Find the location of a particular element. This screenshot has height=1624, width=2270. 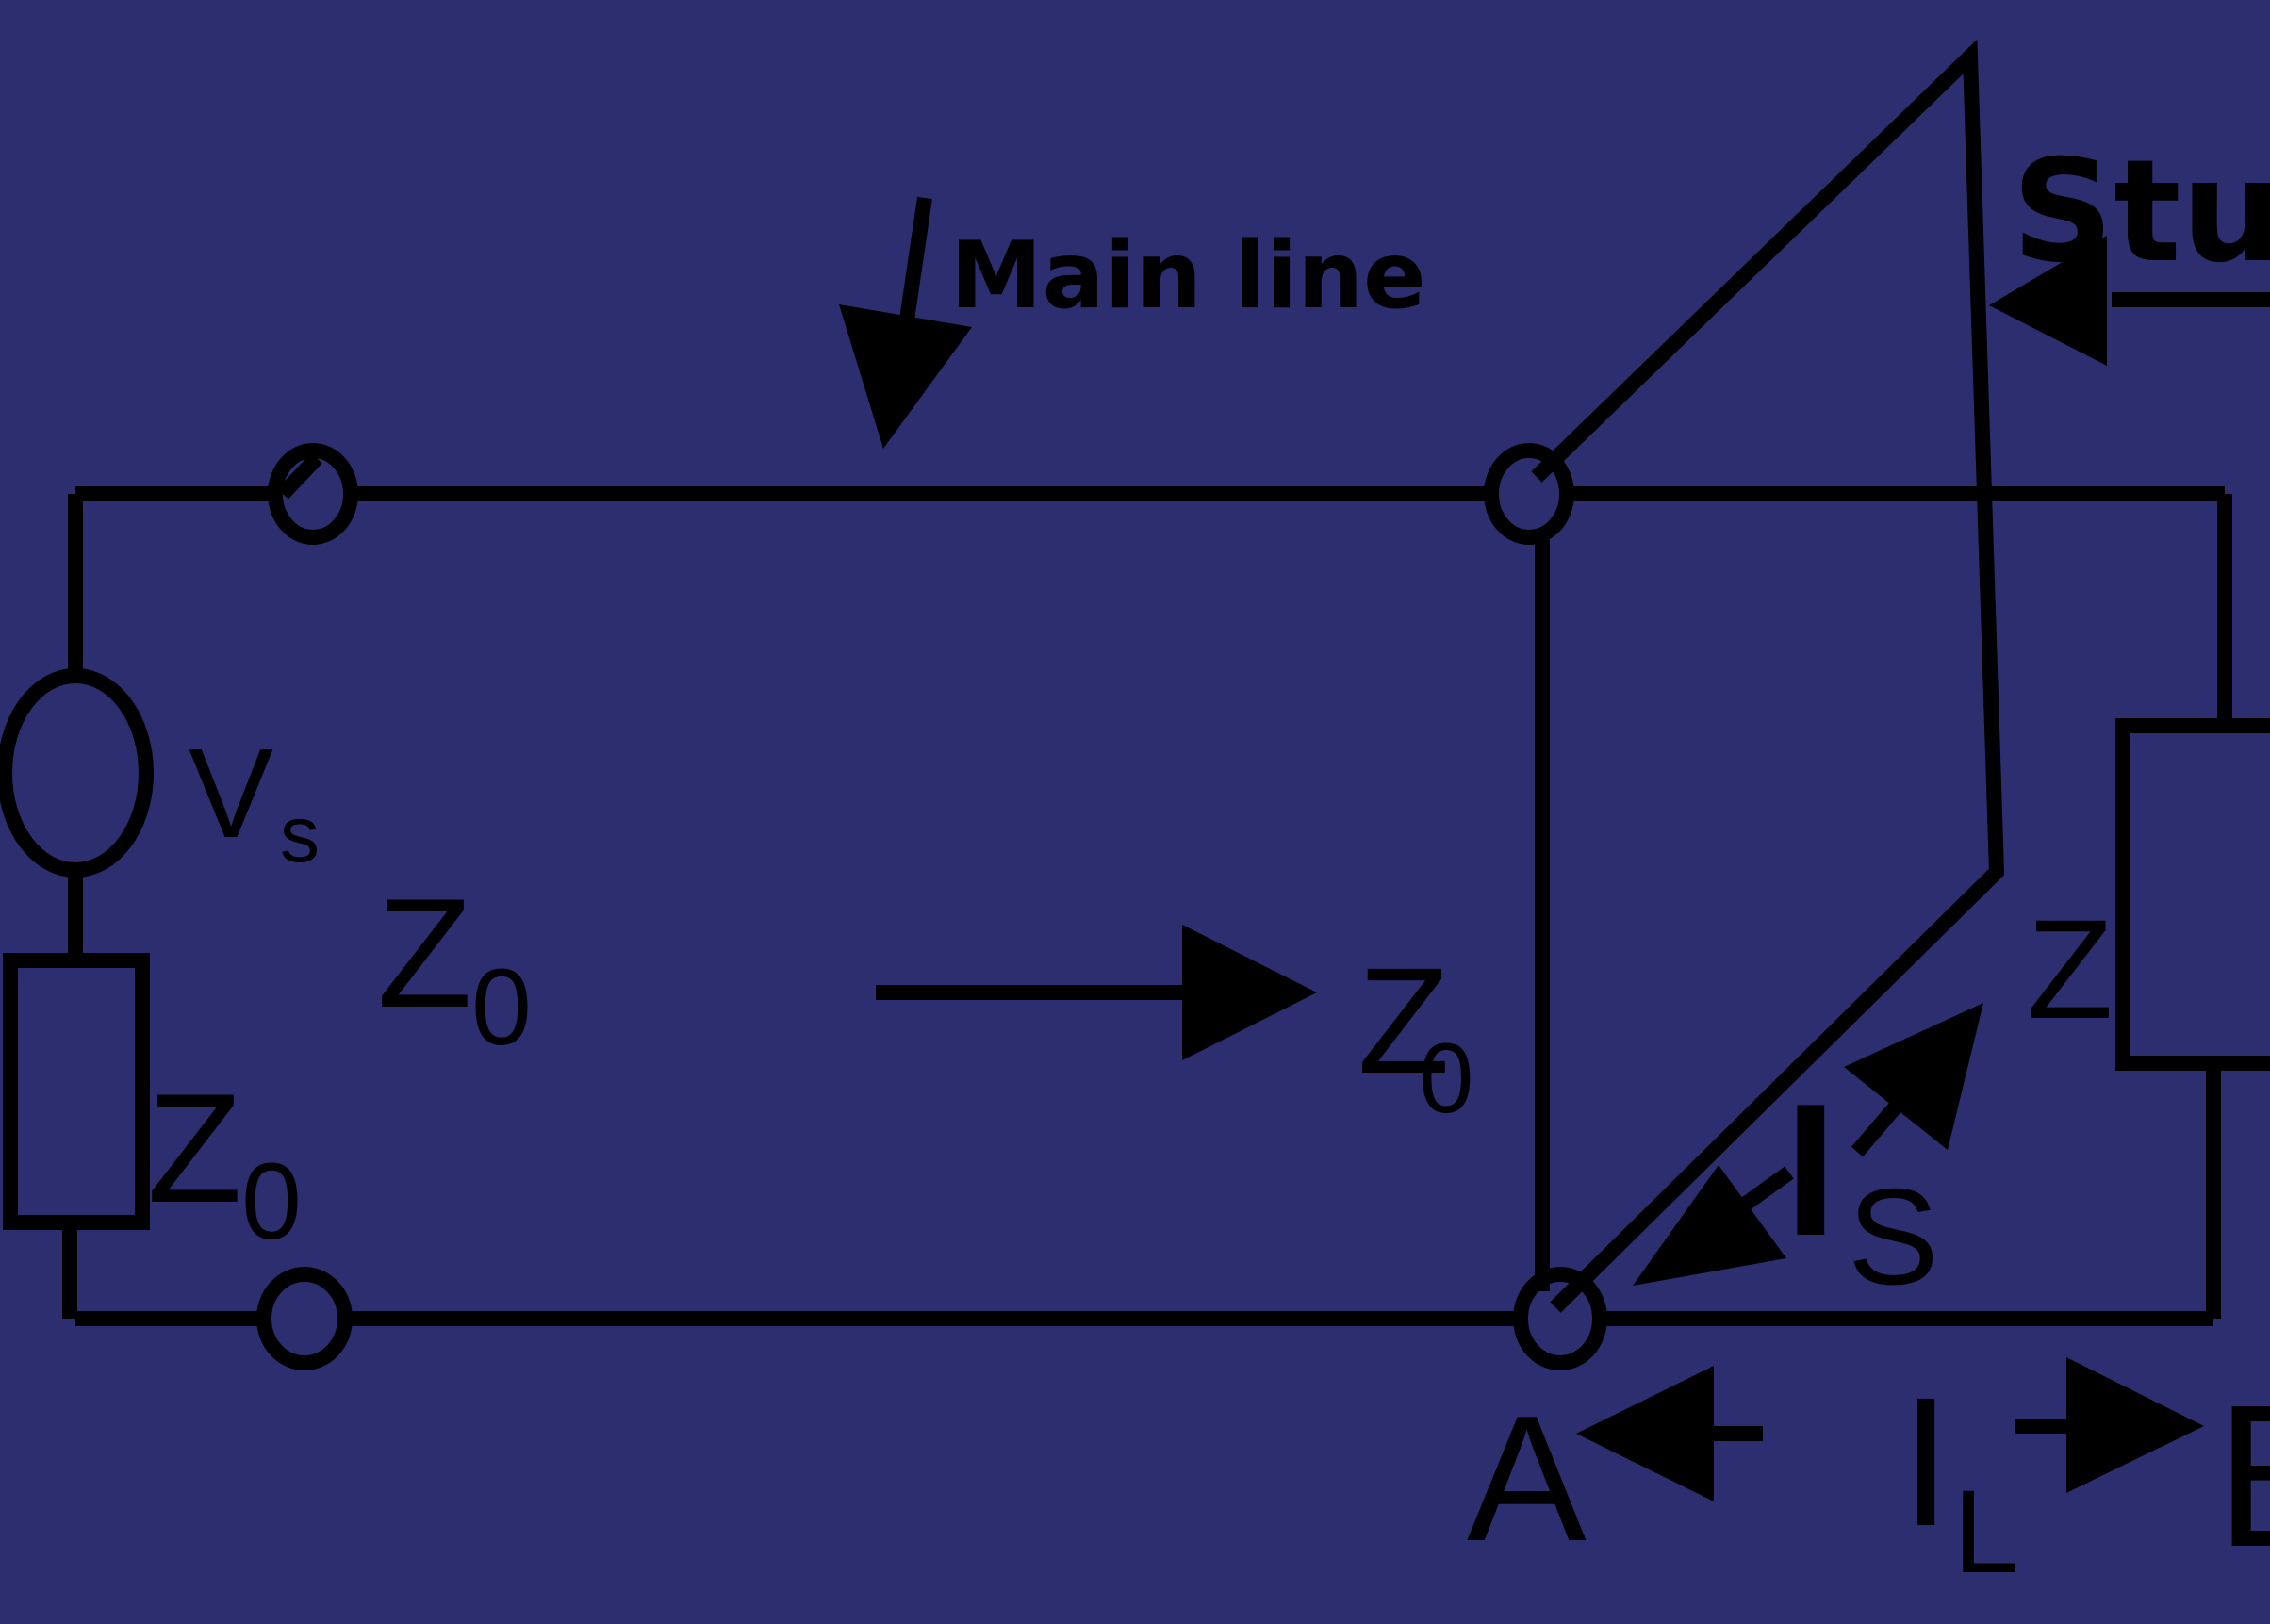

main-line-pointer-arrow is located at coordinates (905, 322).